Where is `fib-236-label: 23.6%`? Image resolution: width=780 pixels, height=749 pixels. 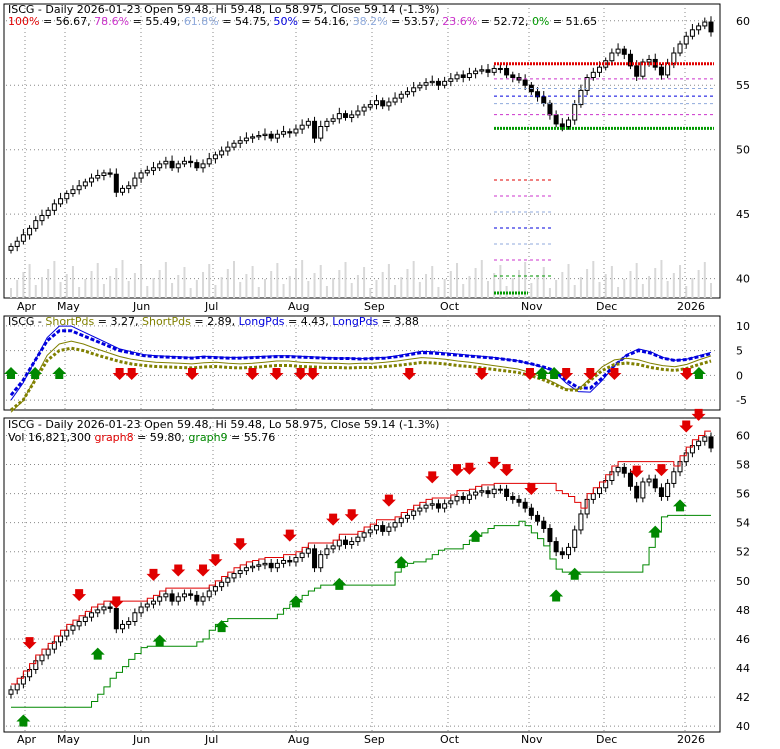
fib-236-label: 23.6% is located at coordinates (461, 21).